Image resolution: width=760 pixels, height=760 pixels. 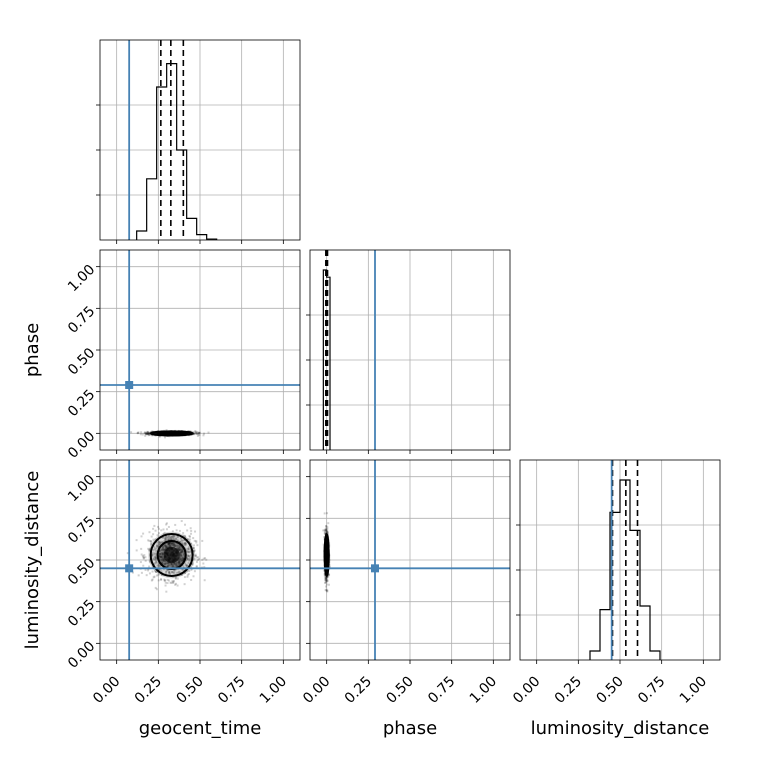 I want to click on x-axis-label-geocent_time: geocent_time, so click(x=200, y=728).